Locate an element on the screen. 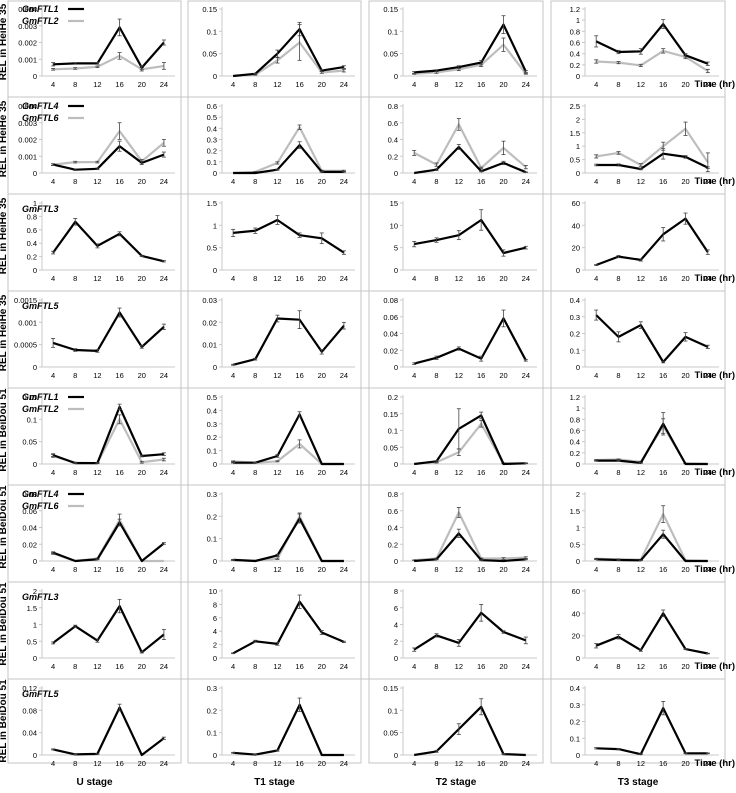 This screenshot has width=736, height=793. y-tick-label: 0.05 is located at coordinates (390, 54).